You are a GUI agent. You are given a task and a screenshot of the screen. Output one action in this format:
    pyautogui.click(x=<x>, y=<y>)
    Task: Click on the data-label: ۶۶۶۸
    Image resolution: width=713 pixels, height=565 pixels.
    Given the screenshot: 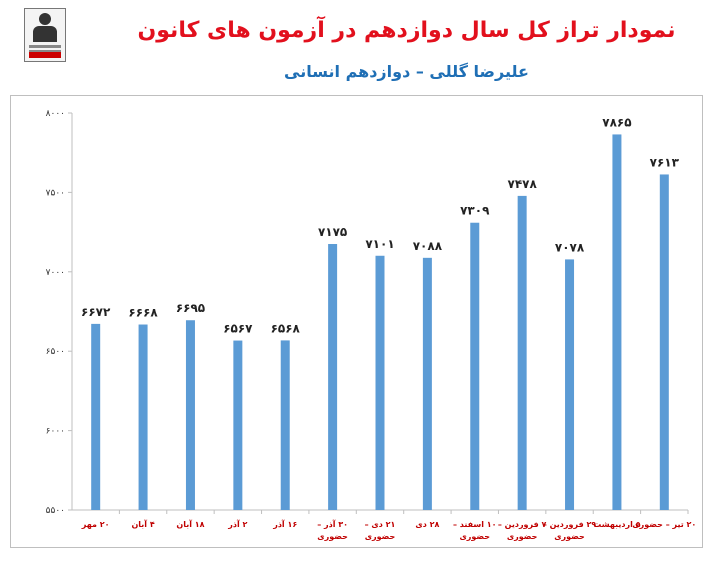 What is the action you would take?
    pyautogui.click(x=143, y=313)
    